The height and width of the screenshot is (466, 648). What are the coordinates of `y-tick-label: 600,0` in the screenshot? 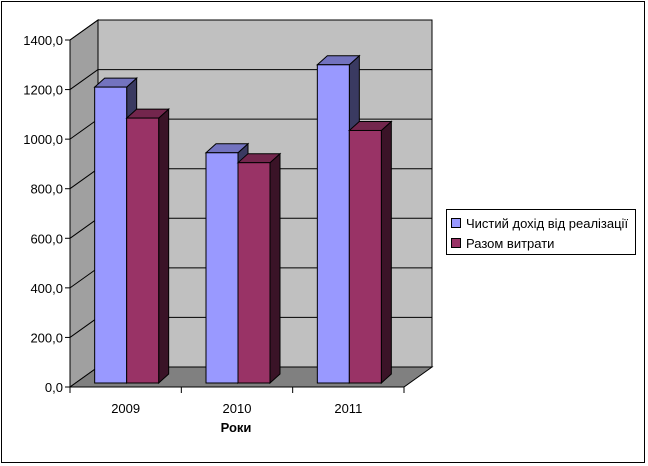 It's located at (46, 238).